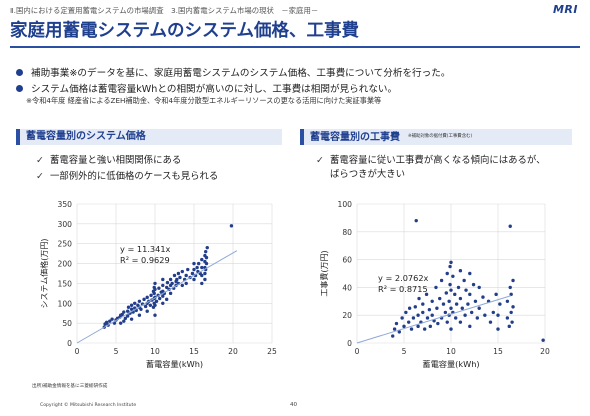 This screenshot has height=416, width=590. Describe the element at coordinates (65, 244) in the screenshot. I see `y-tick-label: 250` at that location.